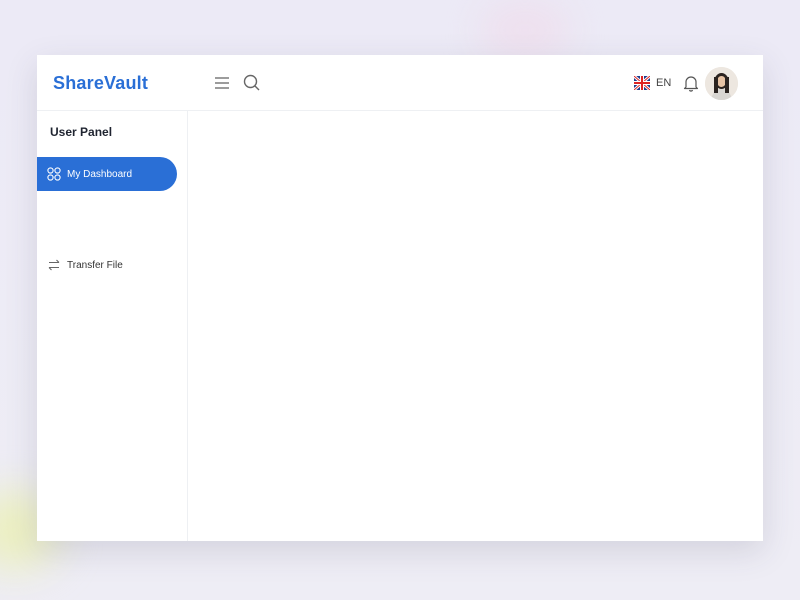 The width and height of the screenshot is (800, 600). Describe the element at coordinates (101, 83) in the screenshot. I see `brand-logo: ShareVault` at that location.